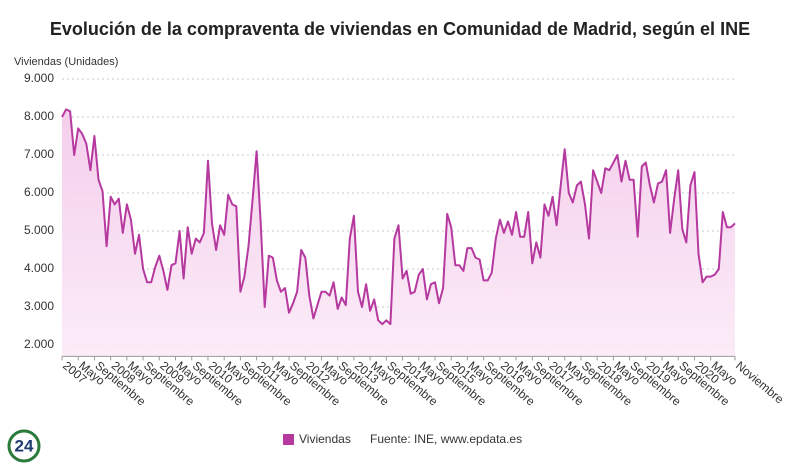 Image resolution: width=800 pixels, height=470 pixels. I want to click on y-tick-label: 2.000, so click(39, 344).